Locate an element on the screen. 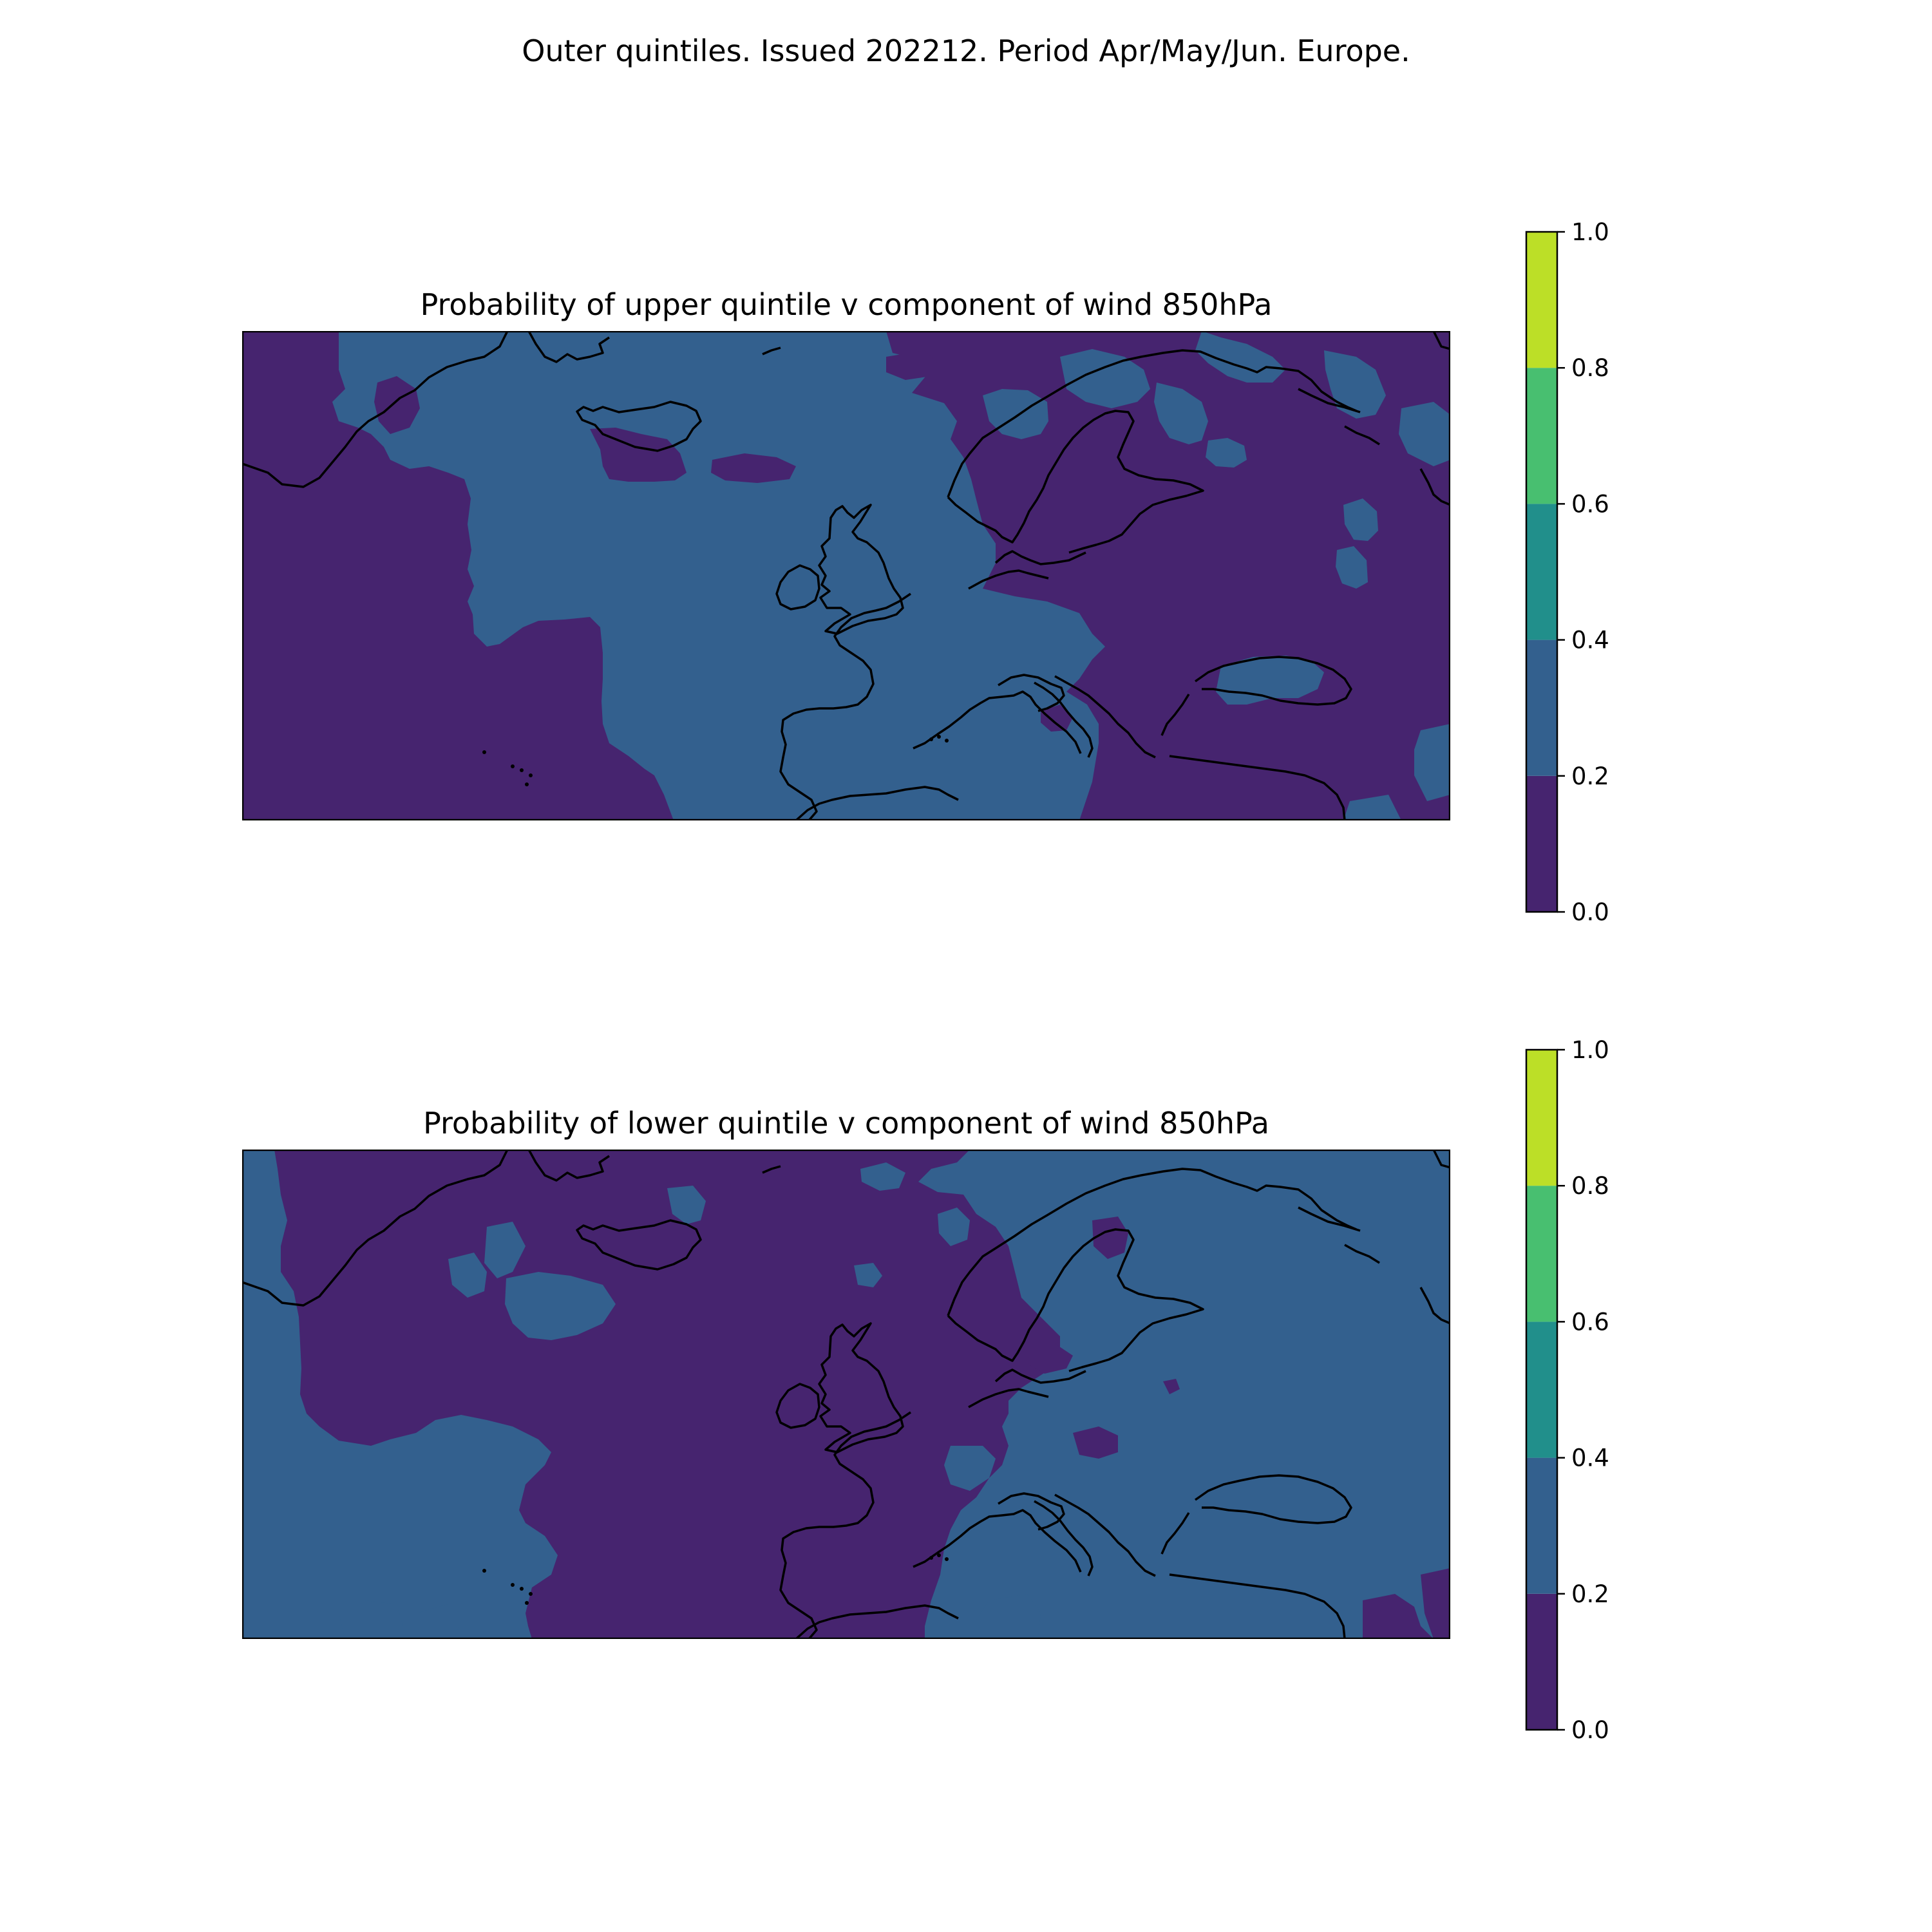  colorbar-tick-label: 0.6 is located at coordinates (1590, 504).